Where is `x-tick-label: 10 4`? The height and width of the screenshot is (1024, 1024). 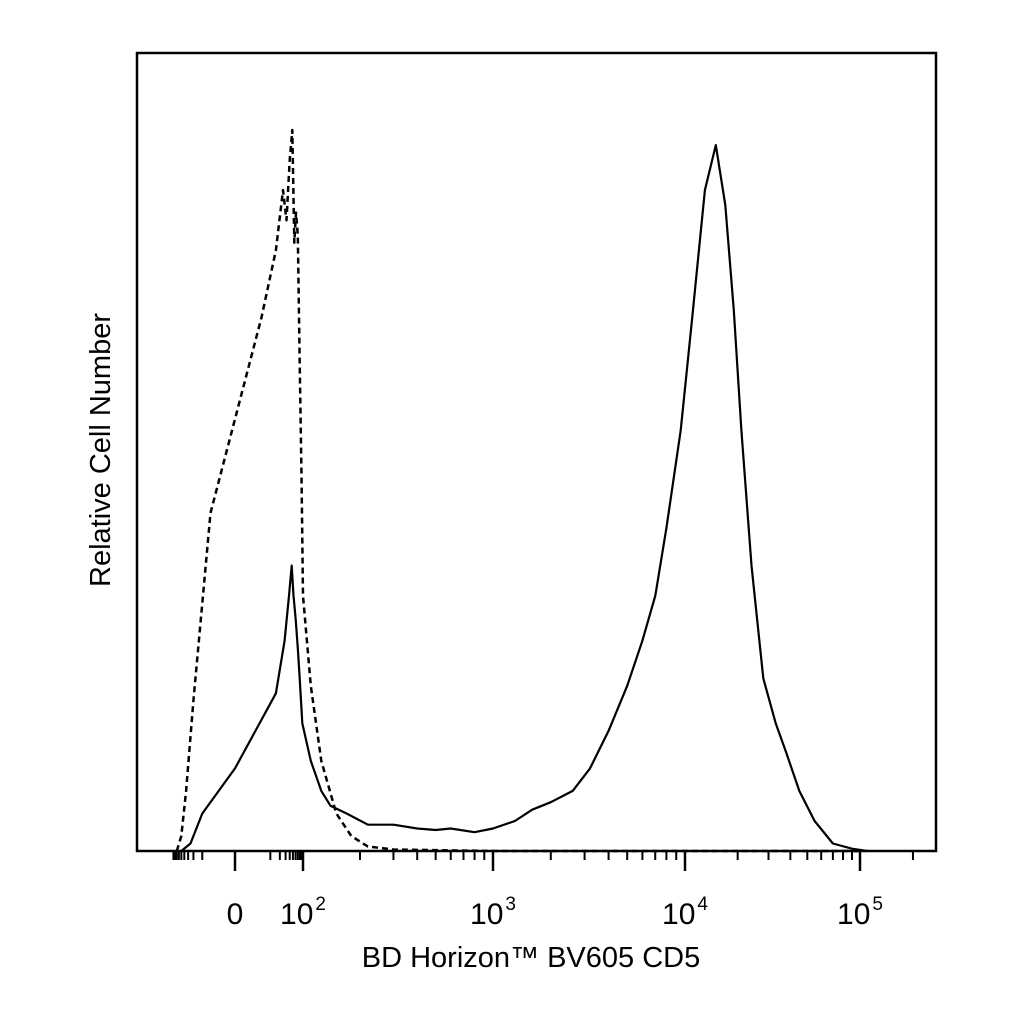 x-tick-label: 10 4 is located at coordinates (685, 912).